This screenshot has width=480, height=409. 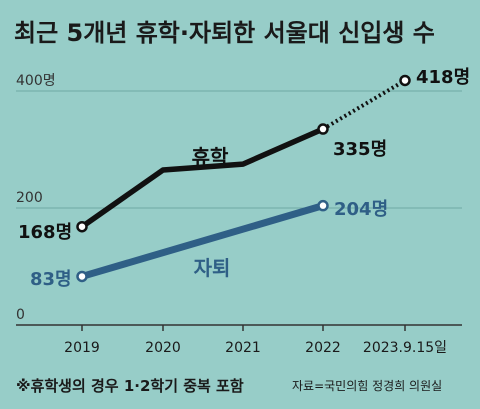 I want to click on series-label-leave: 휴학, so click(x=210, y=157).